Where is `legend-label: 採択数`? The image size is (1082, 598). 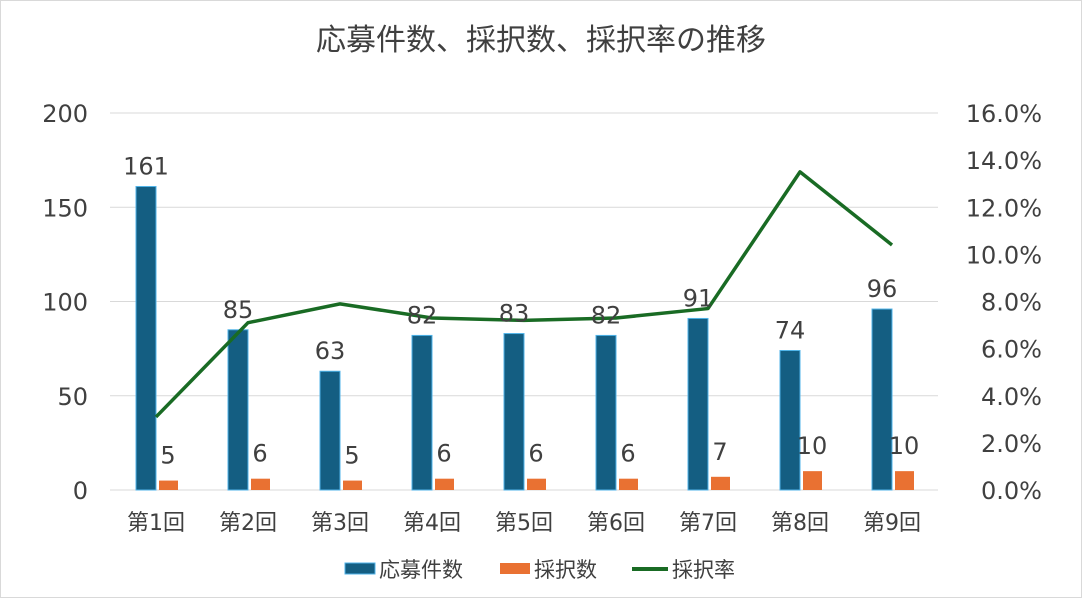
legend-label: 採択数 is located at coordinates (565, 570).